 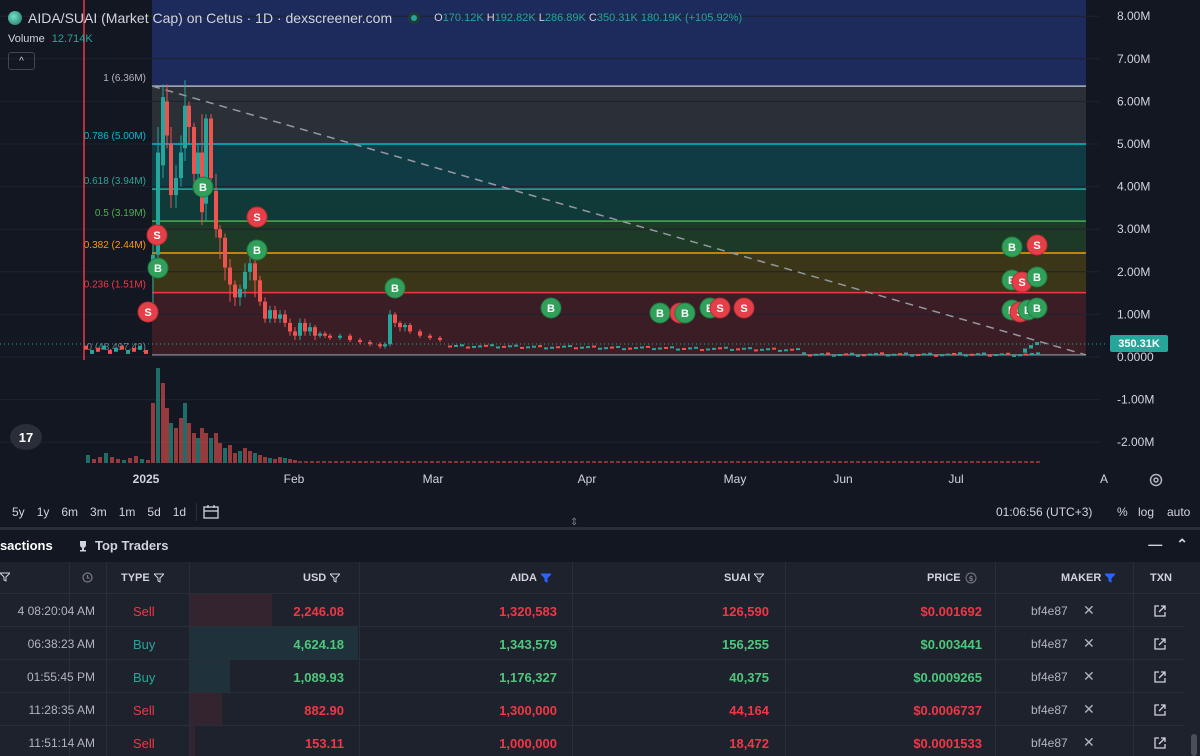 I want to click on range-1y: 1y, so click(x=43, y=512).